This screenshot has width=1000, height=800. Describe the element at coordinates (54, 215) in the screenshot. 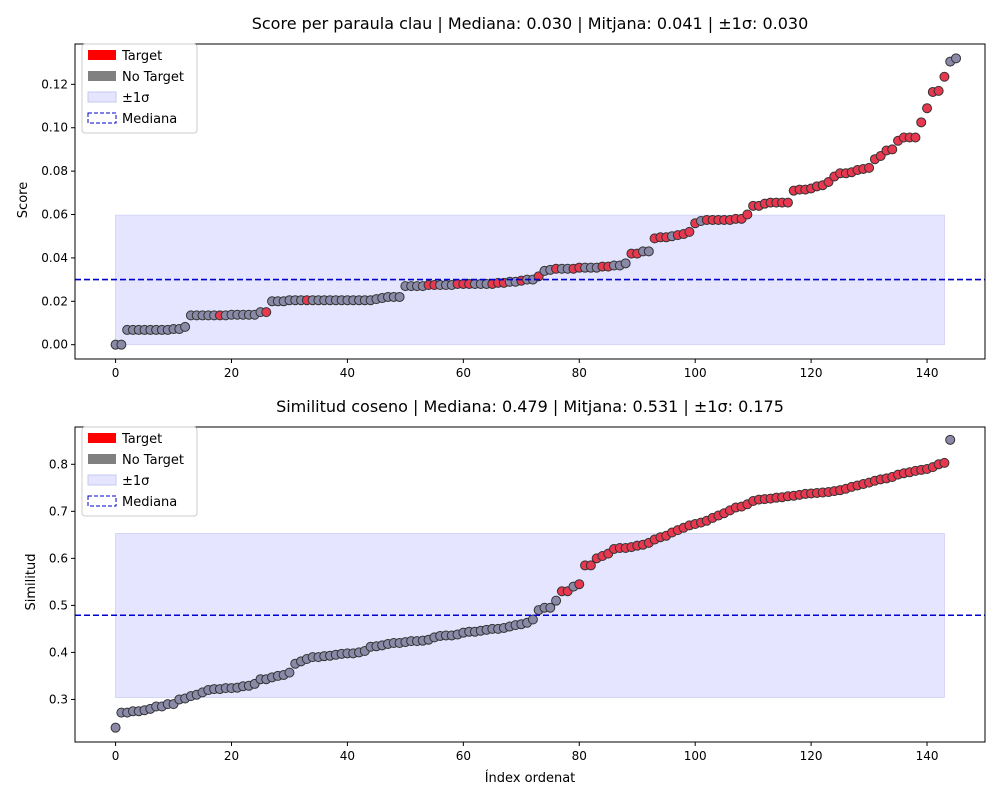

I see `y-tick-label: 0.06` at that location.